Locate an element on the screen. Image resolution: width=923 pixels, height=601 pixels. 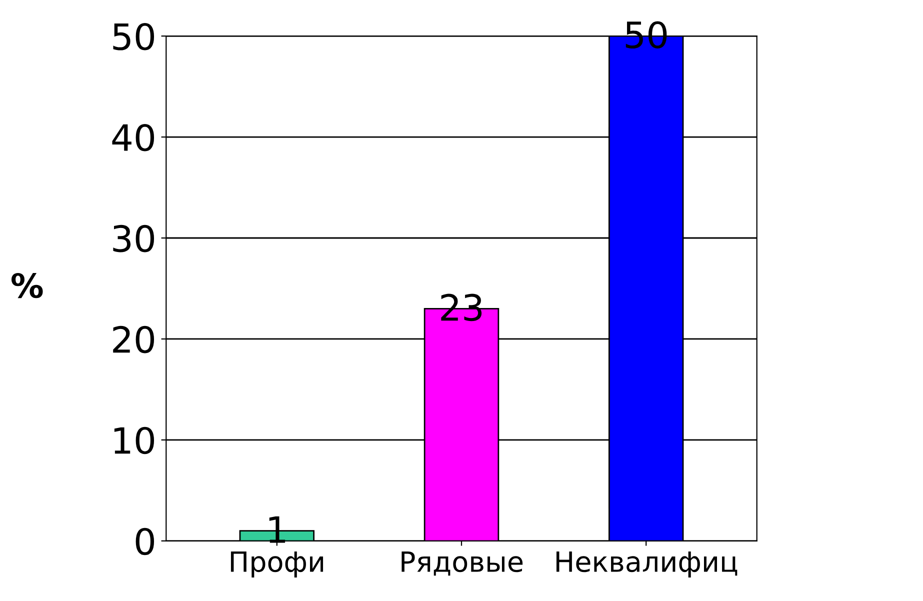
y-tick-label: 0 is located at coordinates (145, 542).